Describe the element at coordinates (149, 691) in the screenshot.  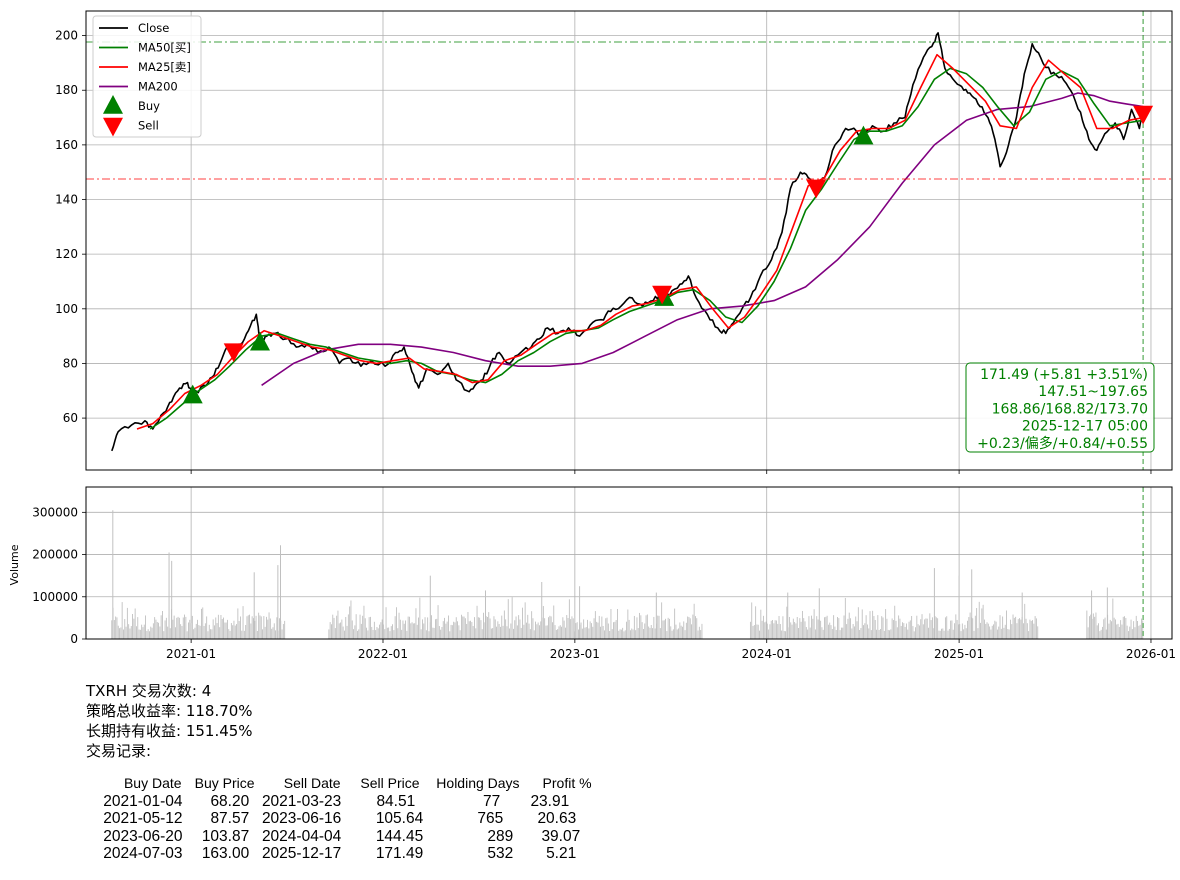
I see `summary-trade-count: TXRH 交易次数: 4` at that location.